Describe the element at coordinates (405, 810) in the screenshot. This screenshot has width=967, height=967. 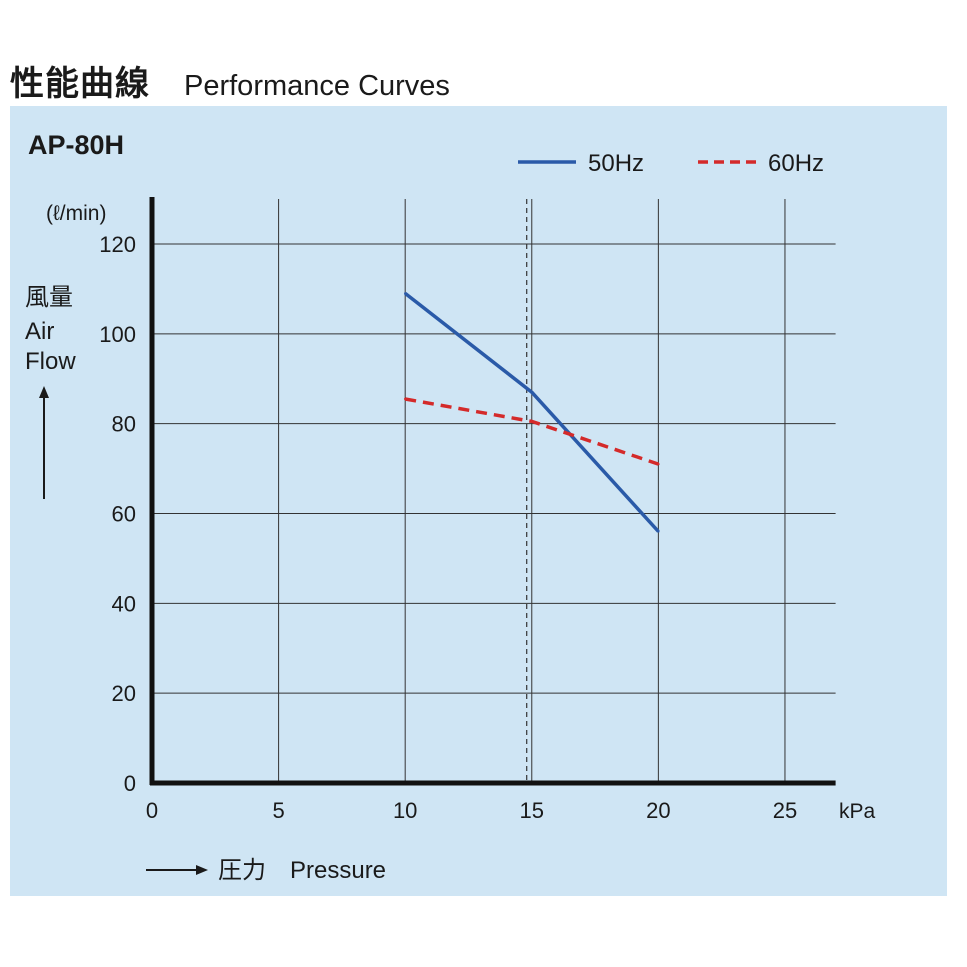
I see `x-tick-label: 10` at that location.